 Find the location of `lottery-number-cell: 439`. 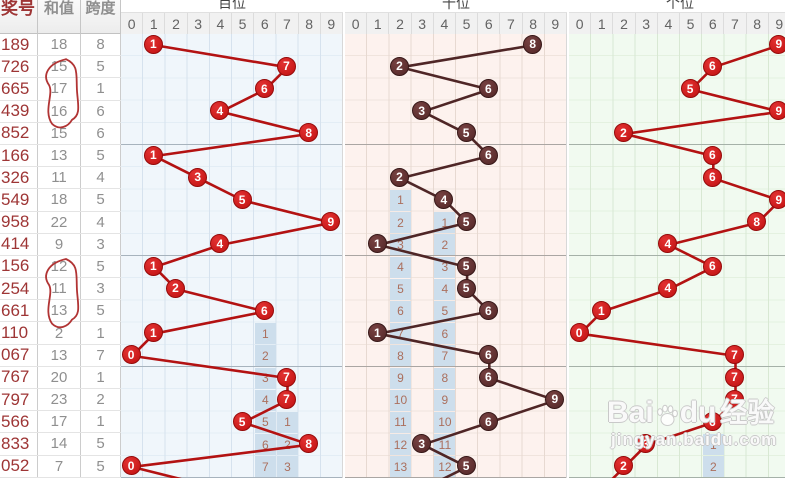

lottery-number-cell: 439 is located at coordinates (19, 111).